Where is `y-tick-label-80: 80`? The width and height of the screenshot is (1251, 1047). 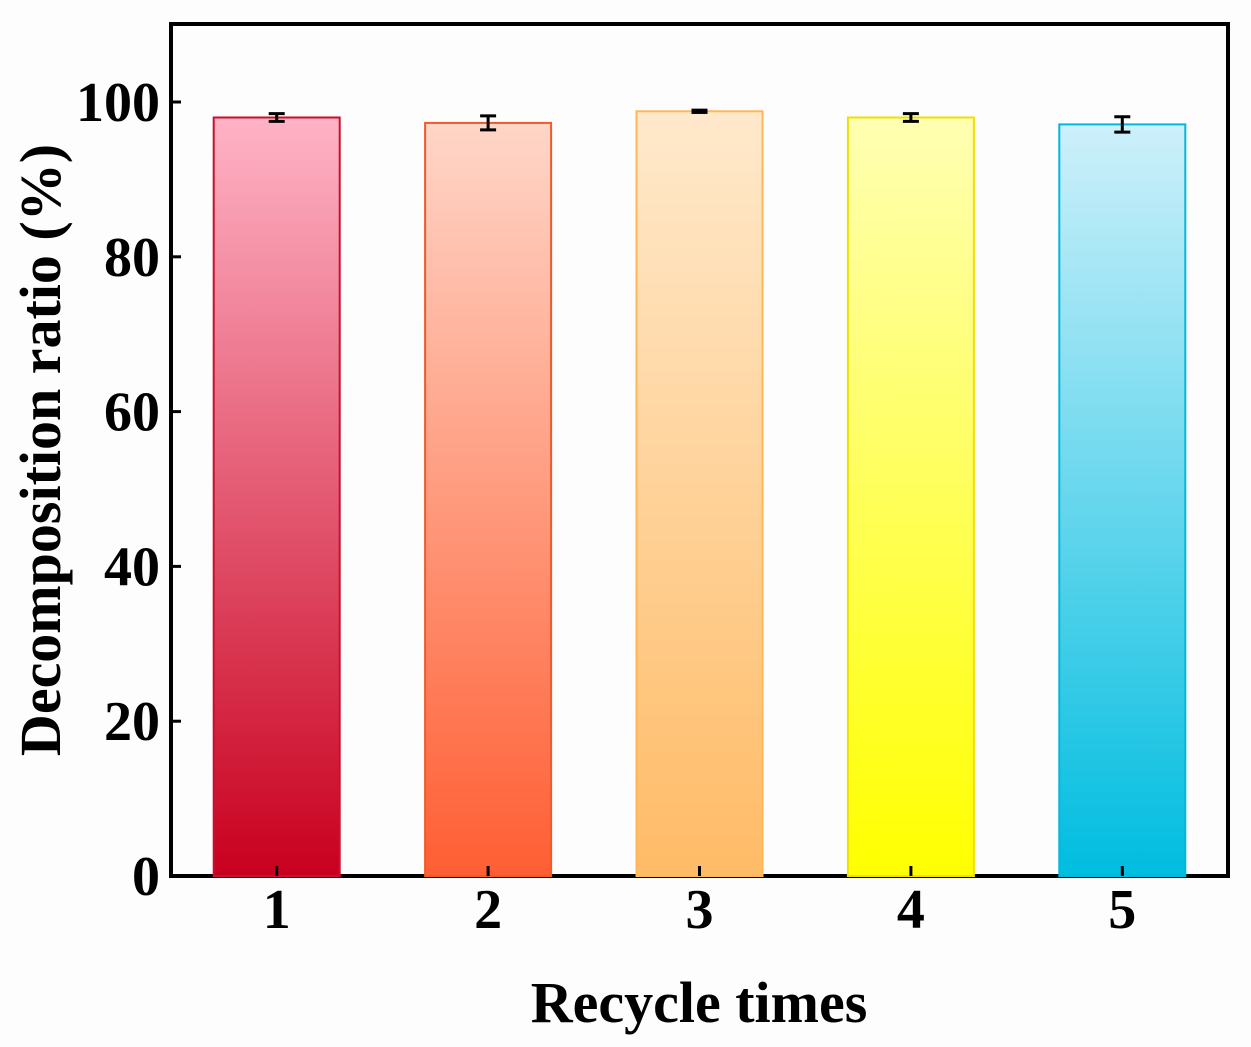 y-tick-label-80: 80 is located at coordinates (132, 258).